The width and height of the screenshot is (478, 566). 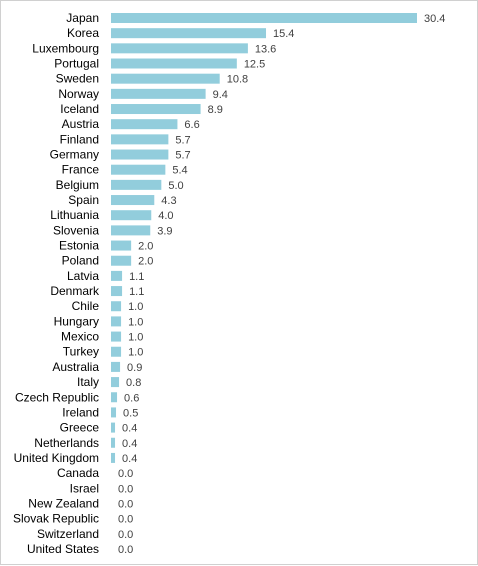 I want to click on value-label: 13.6, so click(x=265, y=49).